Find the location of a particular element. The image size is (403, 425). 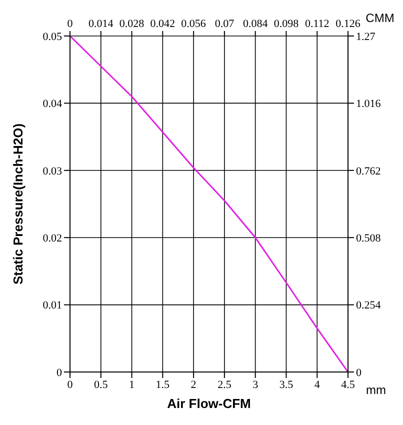

x-tick-label: 1 is located at coordinates (132, 384).